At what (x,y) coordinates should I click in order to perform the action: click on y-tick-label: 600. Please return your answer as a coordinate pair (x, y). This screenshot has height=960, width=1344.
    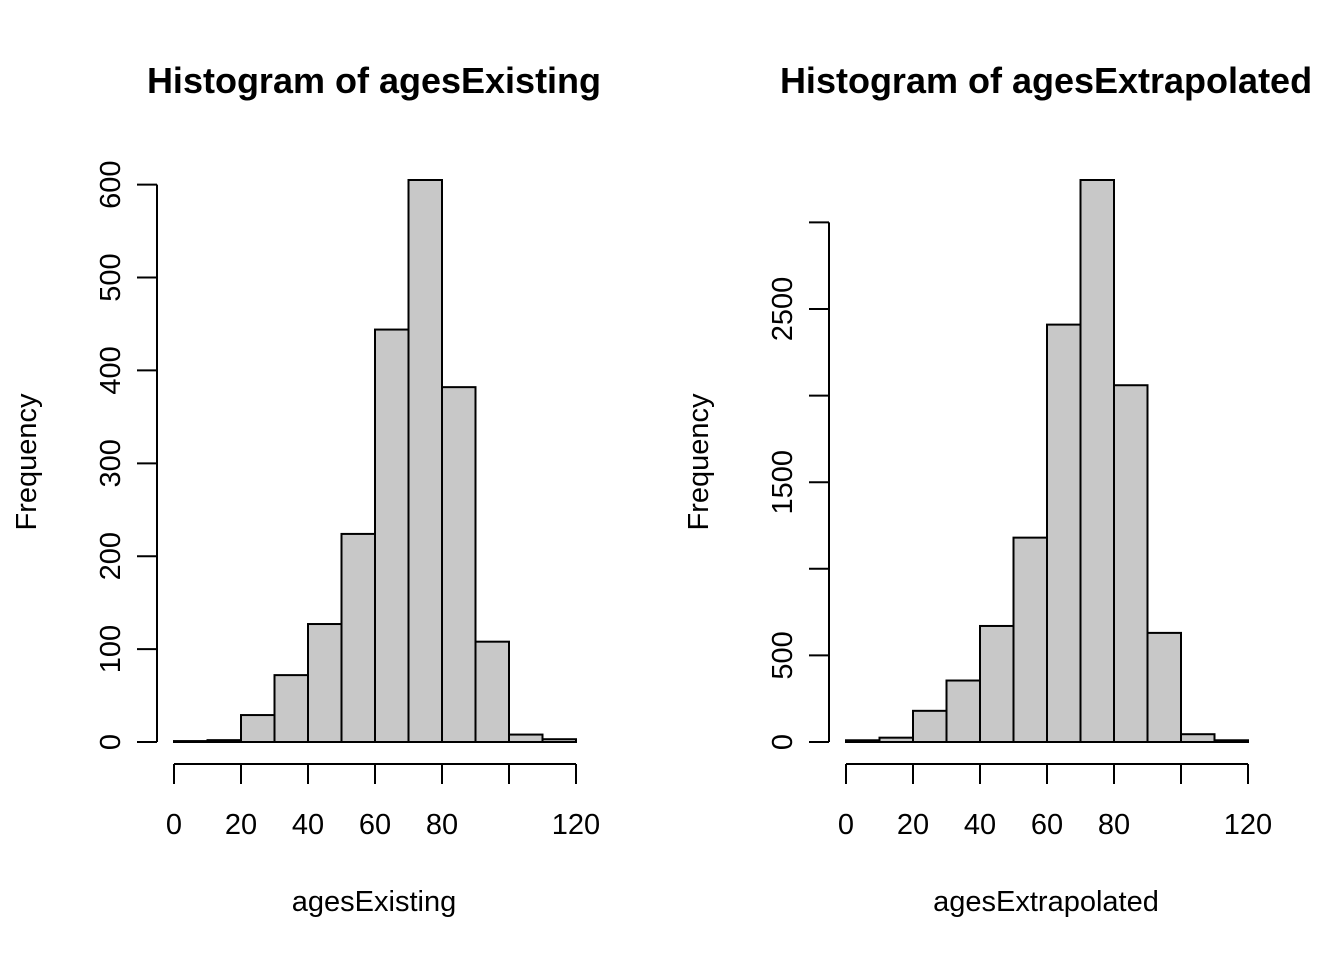
    Looking at the image, I should click on (111, 184).